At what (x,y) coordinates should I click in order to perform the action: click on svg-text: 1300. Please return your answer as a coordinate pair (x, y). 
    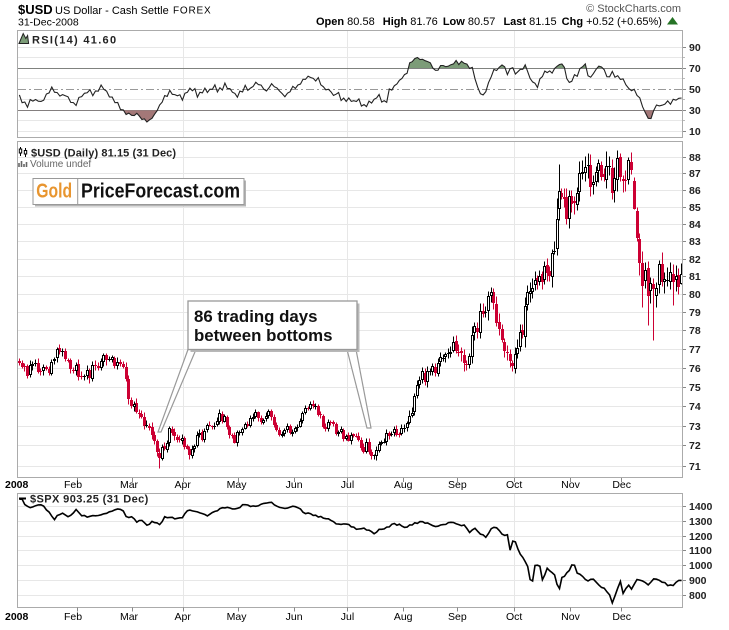
    Looking at the image, I should click on (701, 522).